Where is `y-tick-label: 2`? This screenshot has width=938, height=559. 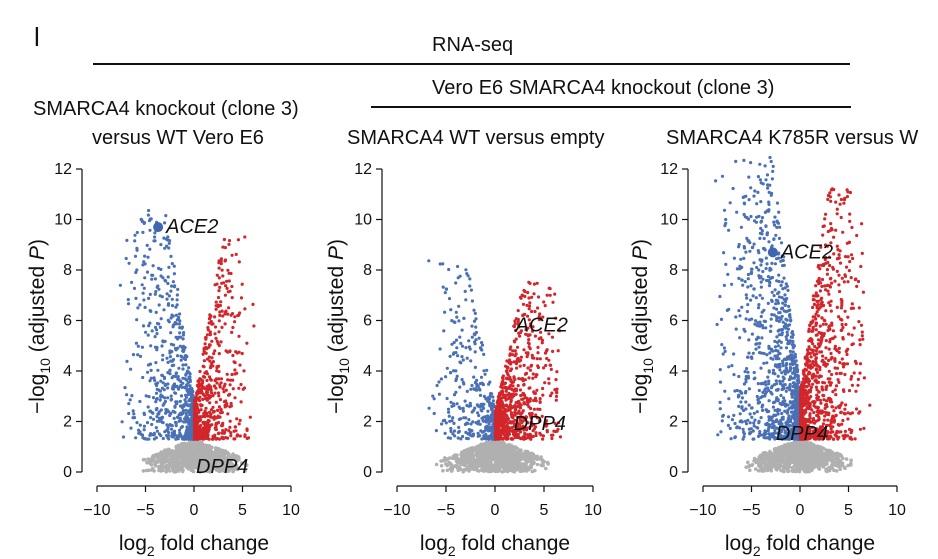 y-tick-label: 2 is located at coordinates (673, 422).